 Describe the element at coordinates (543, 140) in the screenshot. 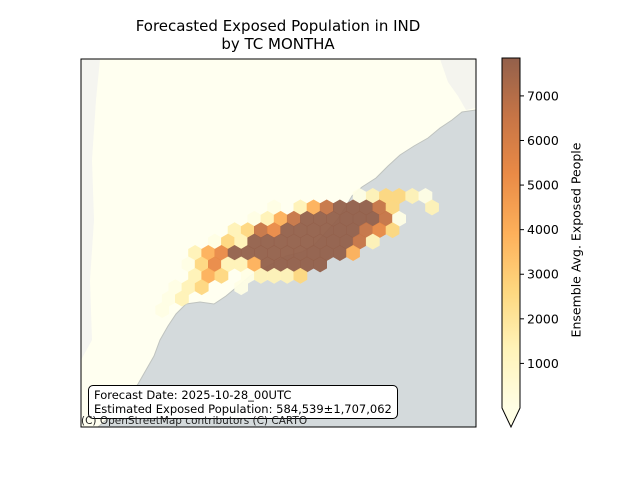

I see `colorbar-tick-label: 6000` at that location.